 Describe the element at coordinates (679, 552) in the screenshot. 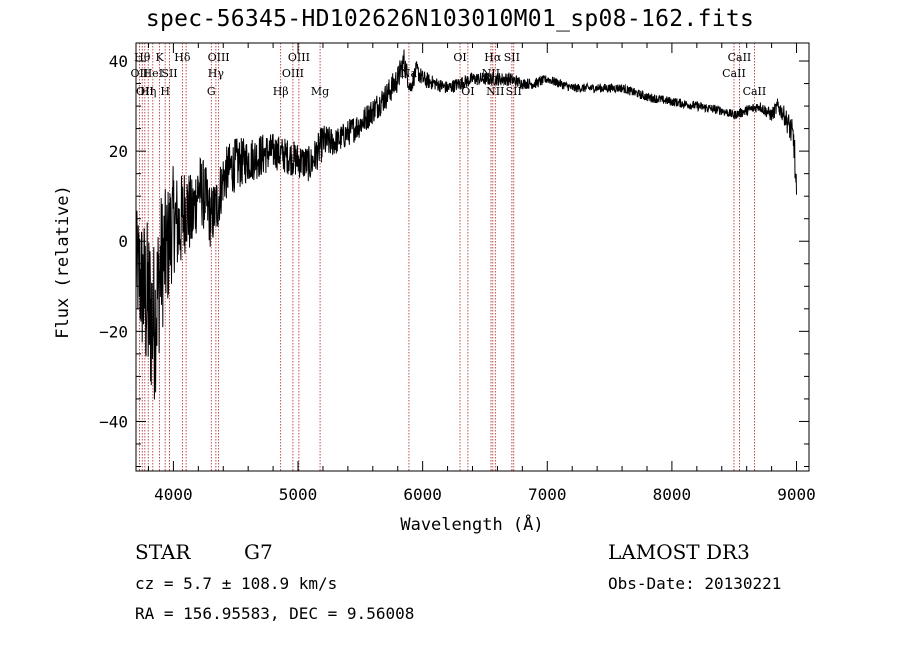

I see `survey-name: LAMOST DR3` at that location.